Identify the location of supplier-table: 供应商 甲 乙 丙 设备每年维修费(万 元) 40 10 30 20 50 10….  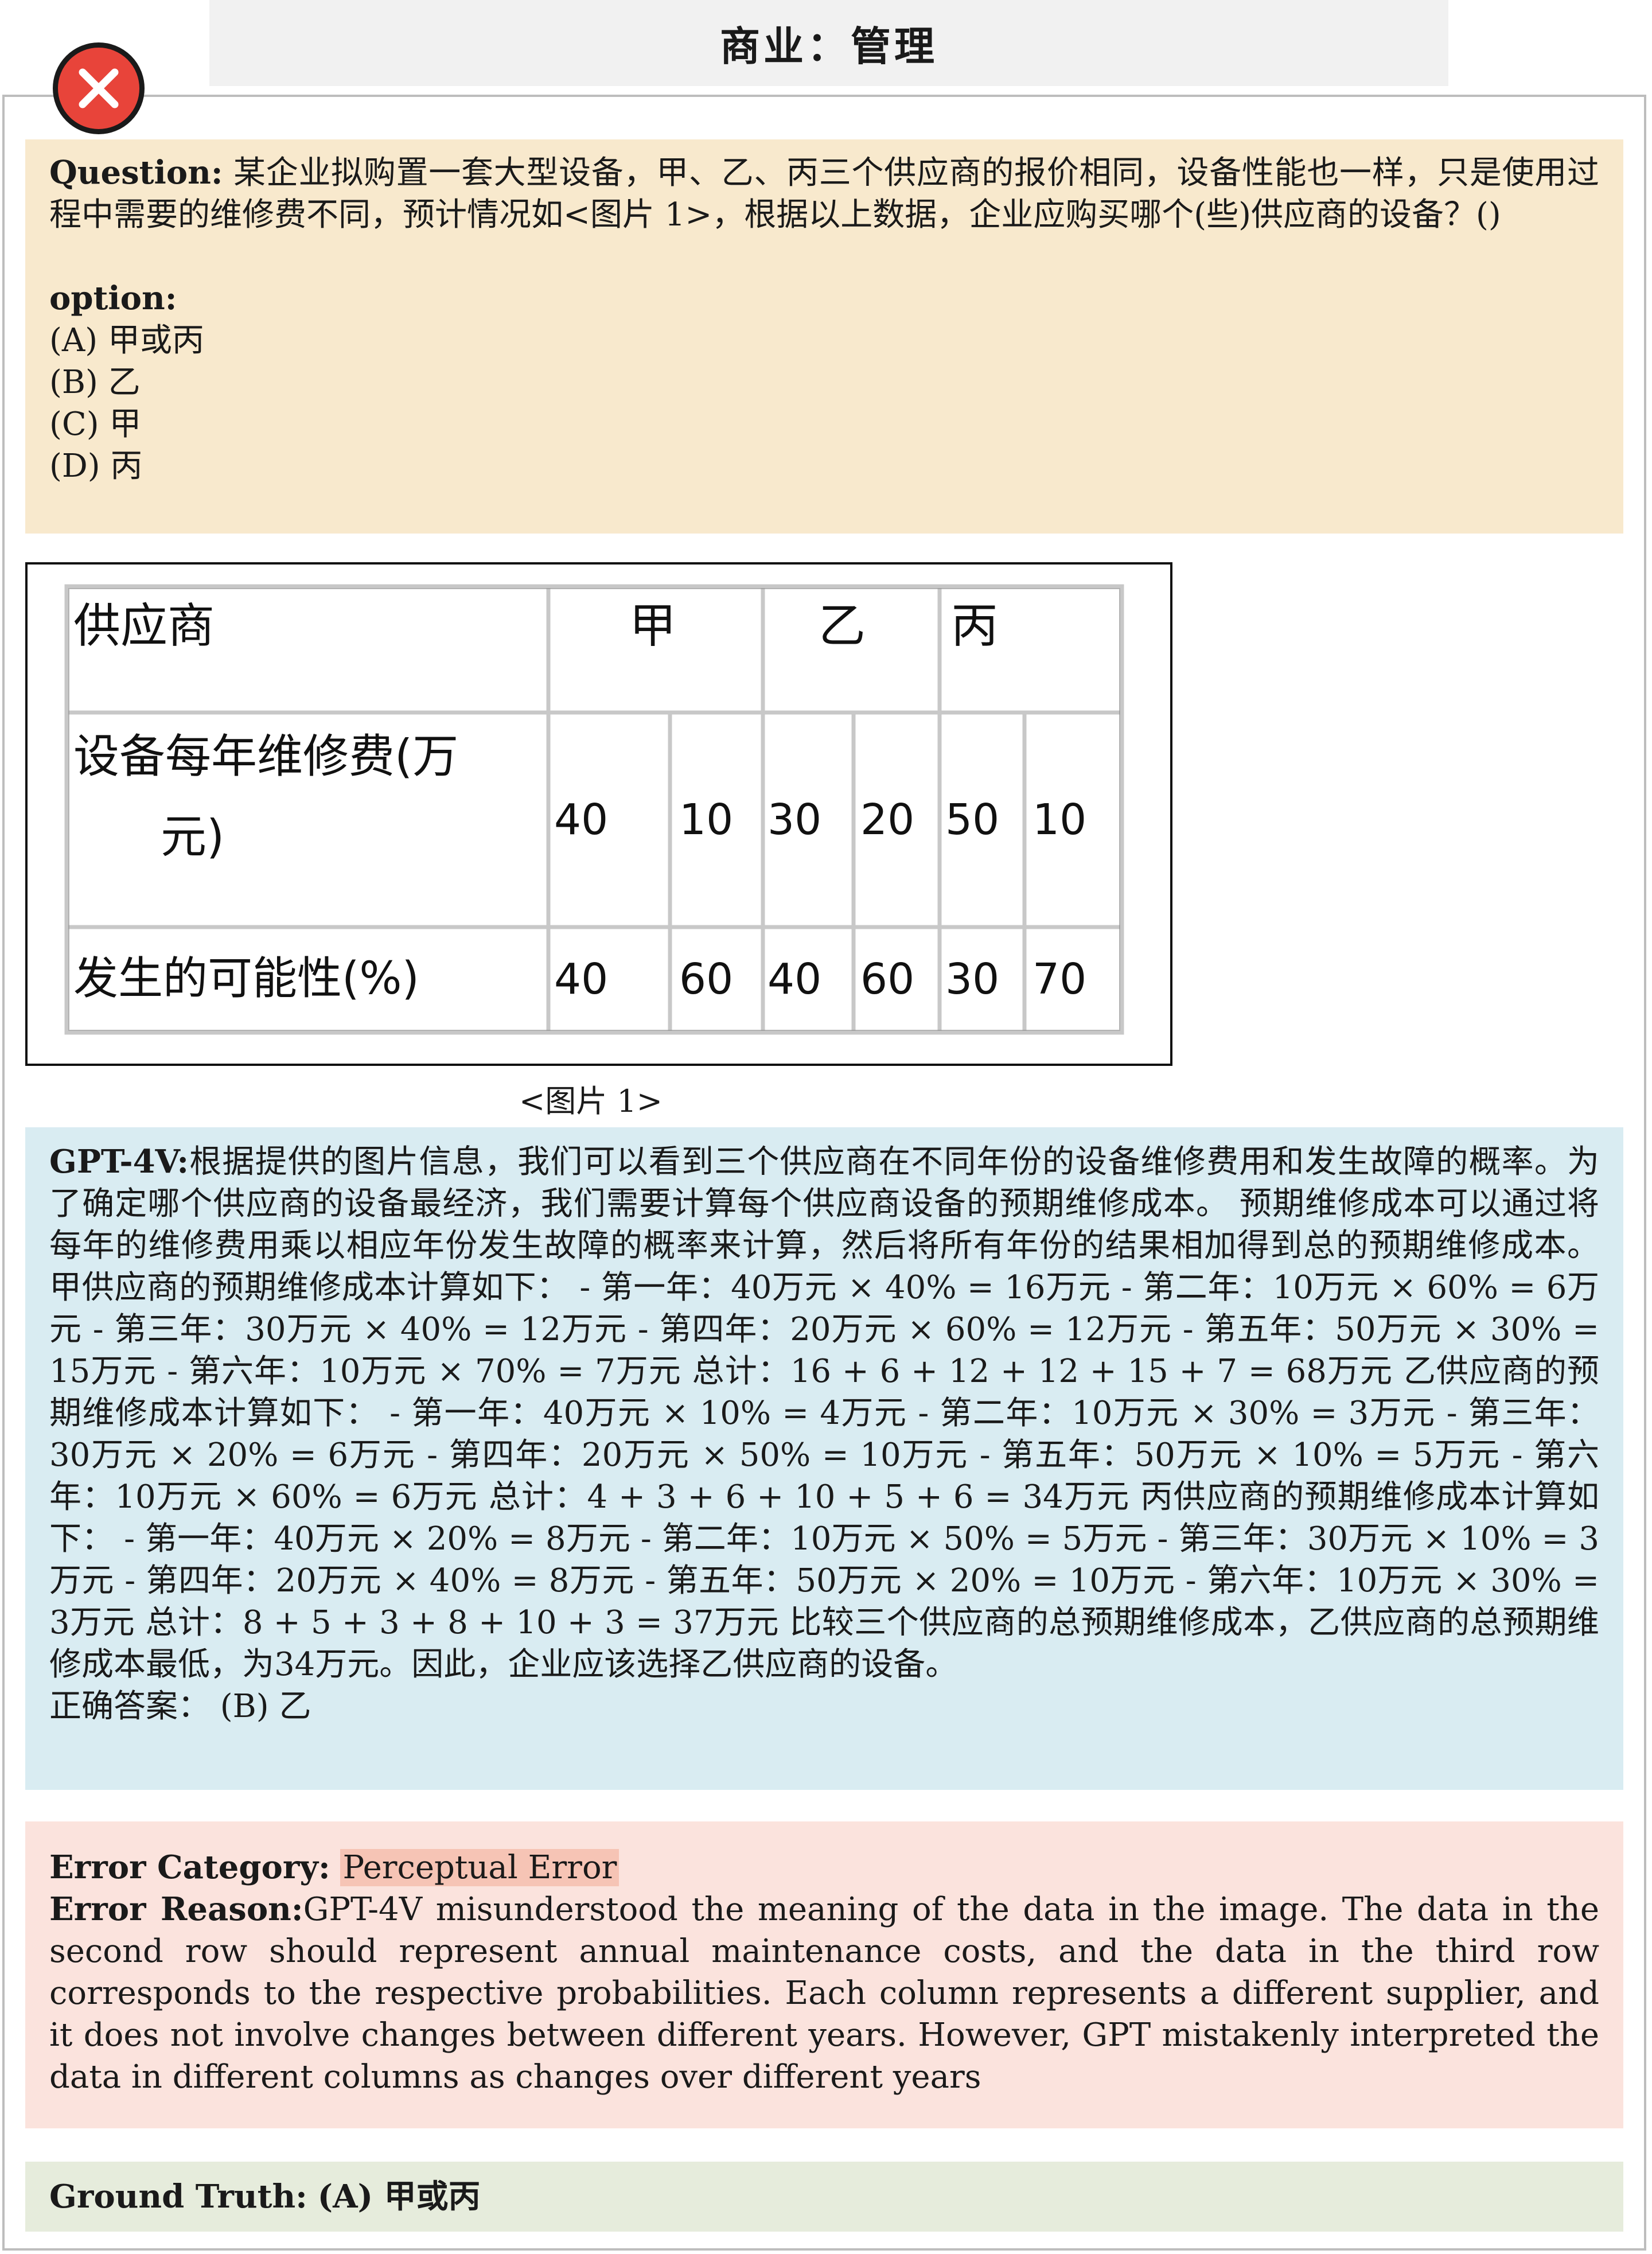
(594, 809).